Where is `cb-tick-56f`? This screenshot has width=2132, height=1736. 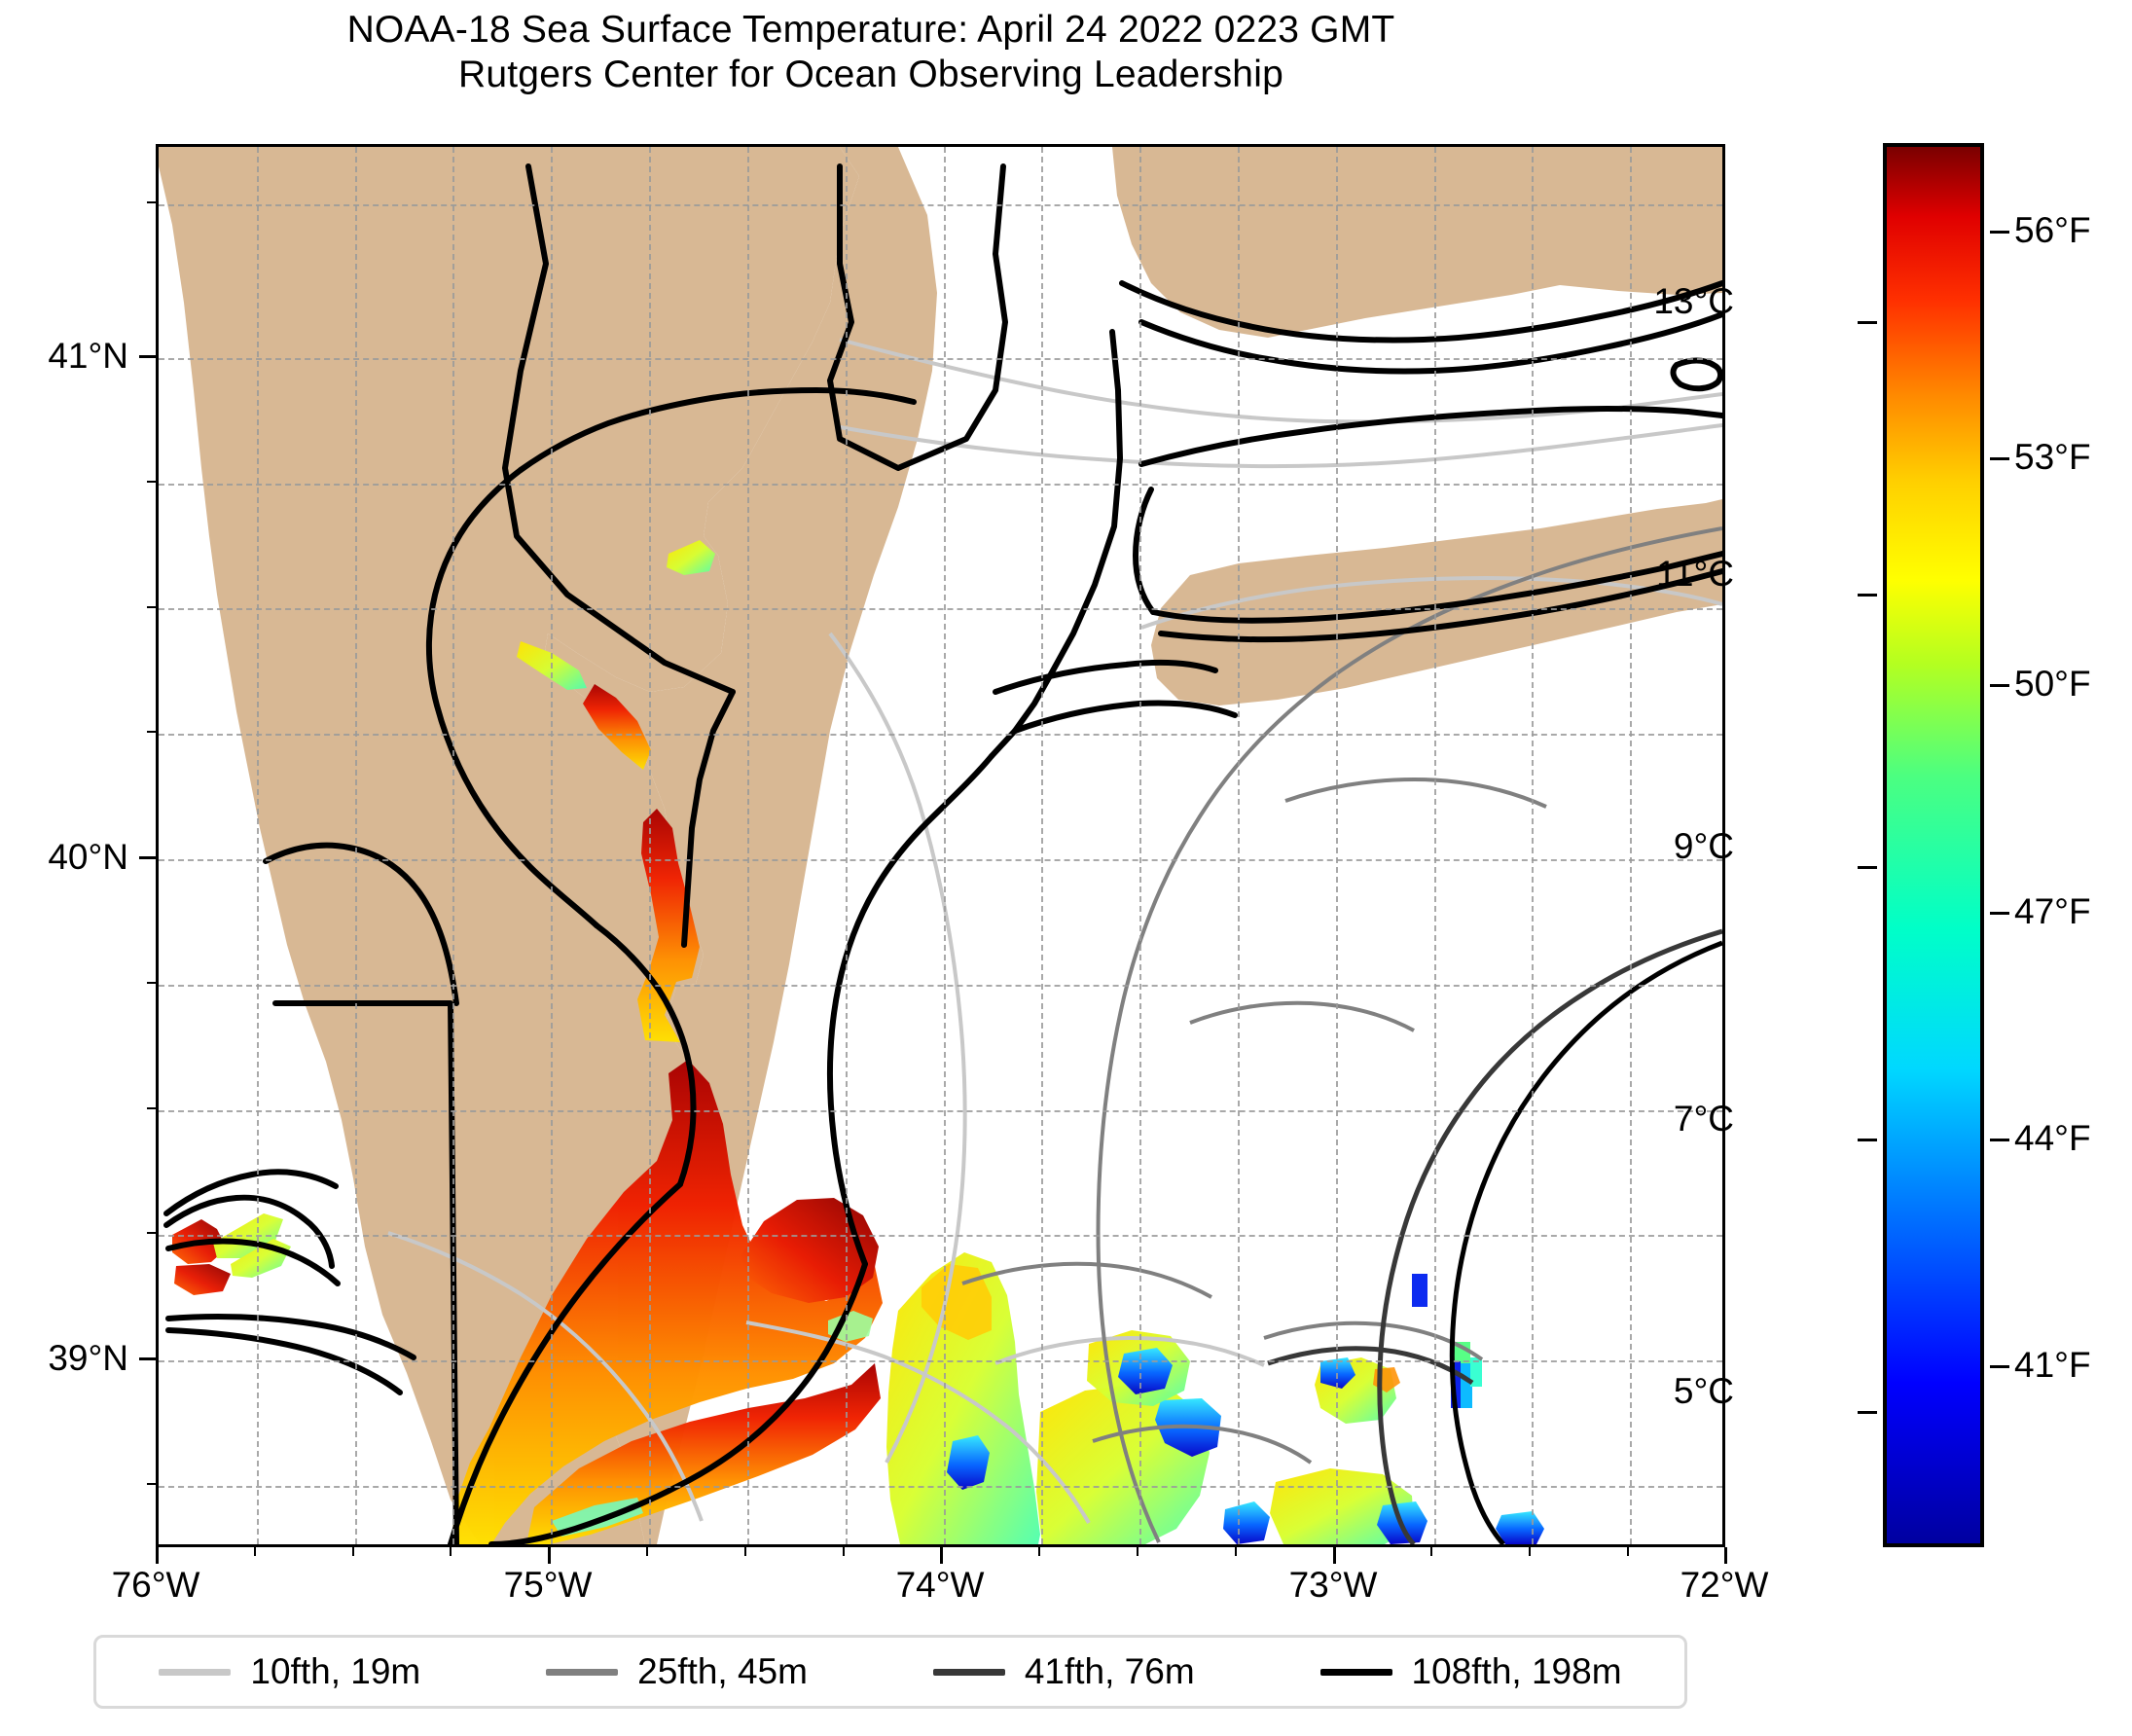
cb-tick-56f is located at coordinates (2000, 233).